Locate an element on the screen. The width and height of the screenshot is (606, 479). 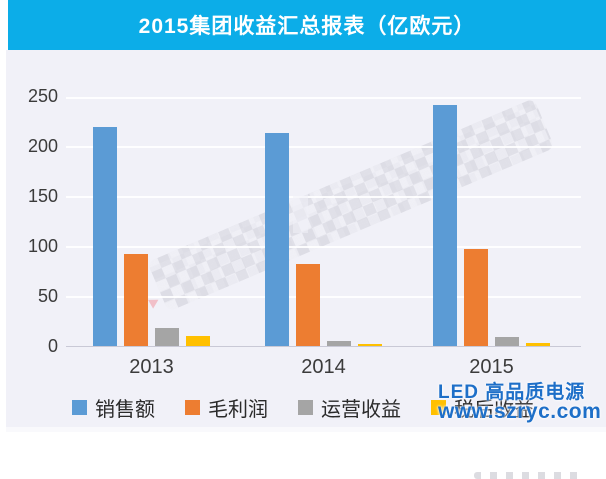
y-tick-label: 50 is located at coordinates (47, 296).